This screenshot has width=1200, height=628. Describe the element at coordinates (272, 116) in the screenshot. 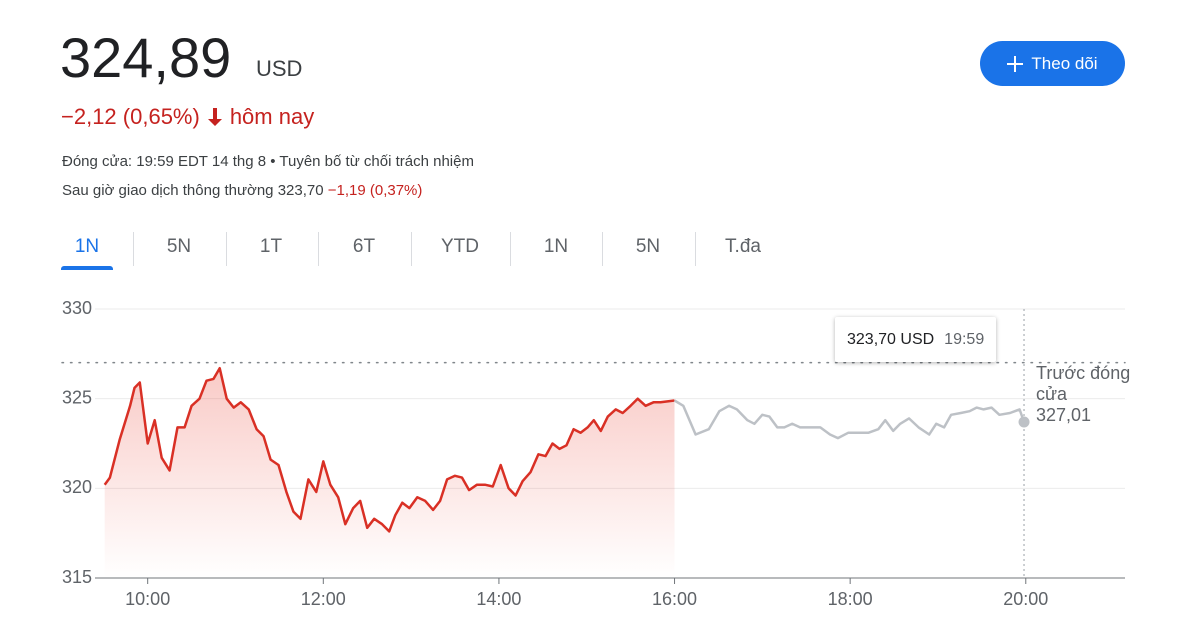

I see `change-period: hôm nay` at that location.